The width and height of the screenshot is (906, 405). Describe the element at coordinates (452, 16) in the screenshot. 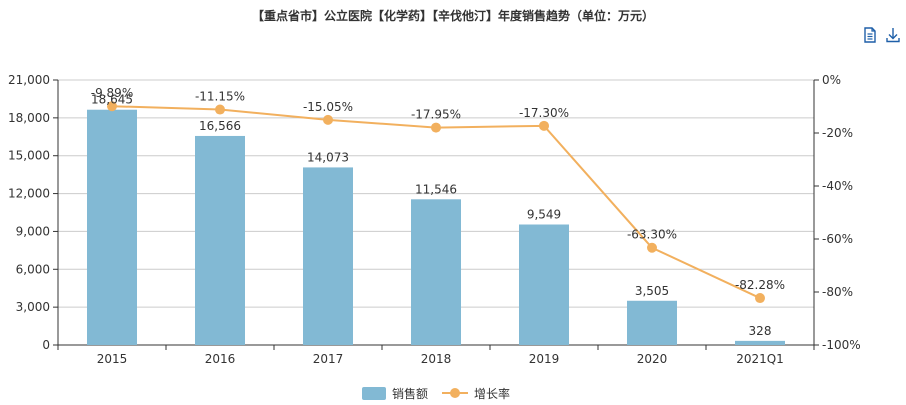

I see `chart-title: 【重点省市】公立医院【化学药】【辛伐他汀】年度销售趋势（单位：万元）` at that location.